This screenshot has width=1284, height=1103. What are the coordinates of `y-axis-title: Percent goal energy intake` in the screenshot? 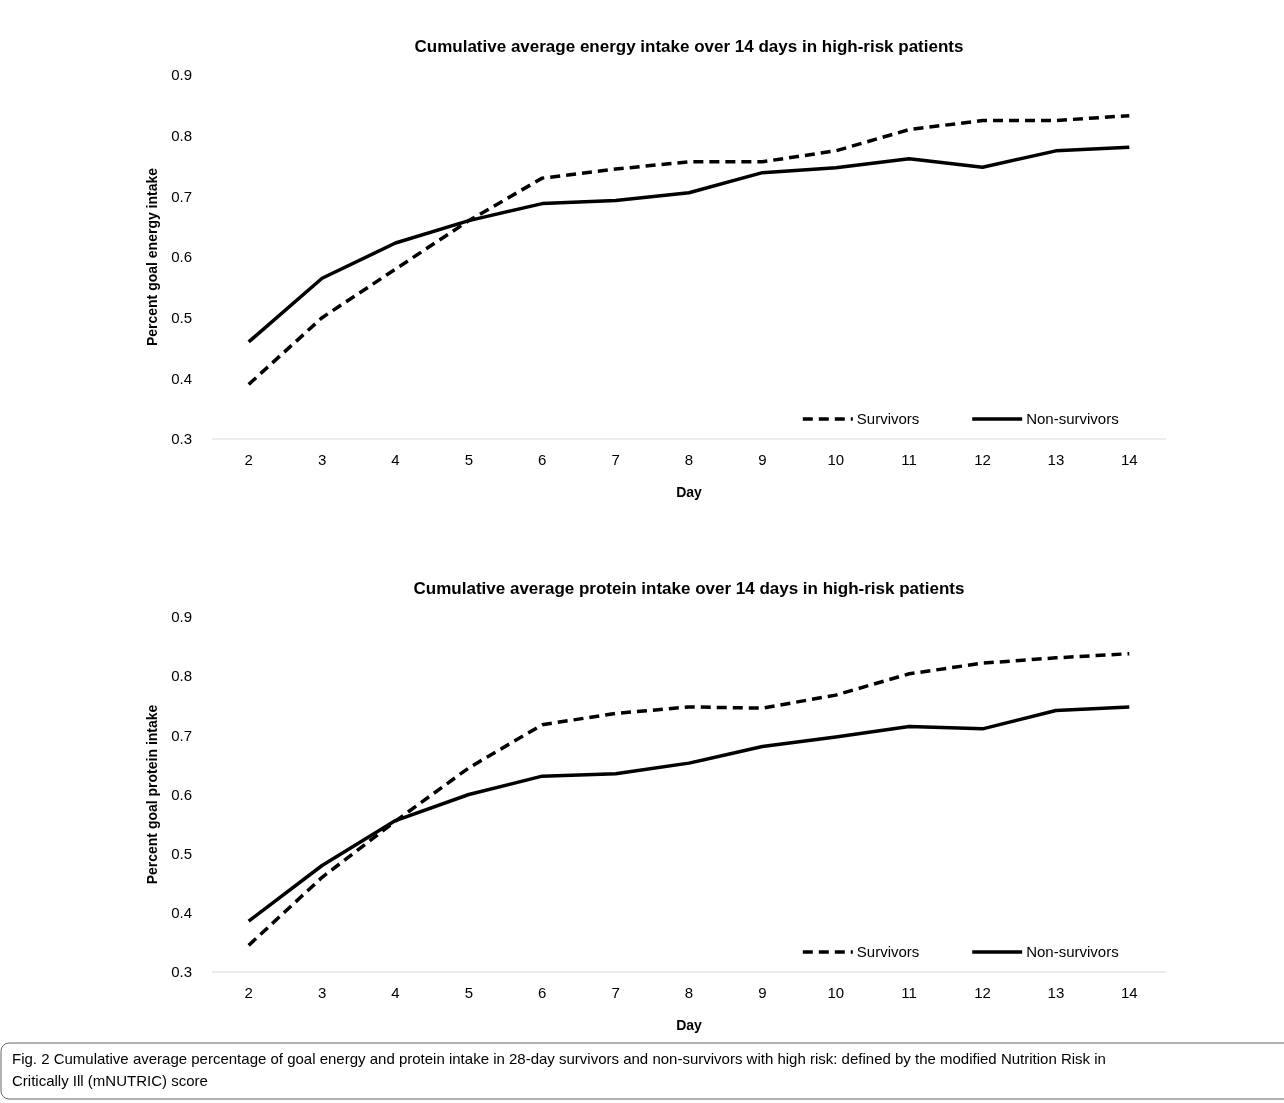 It's located at (152, 257).